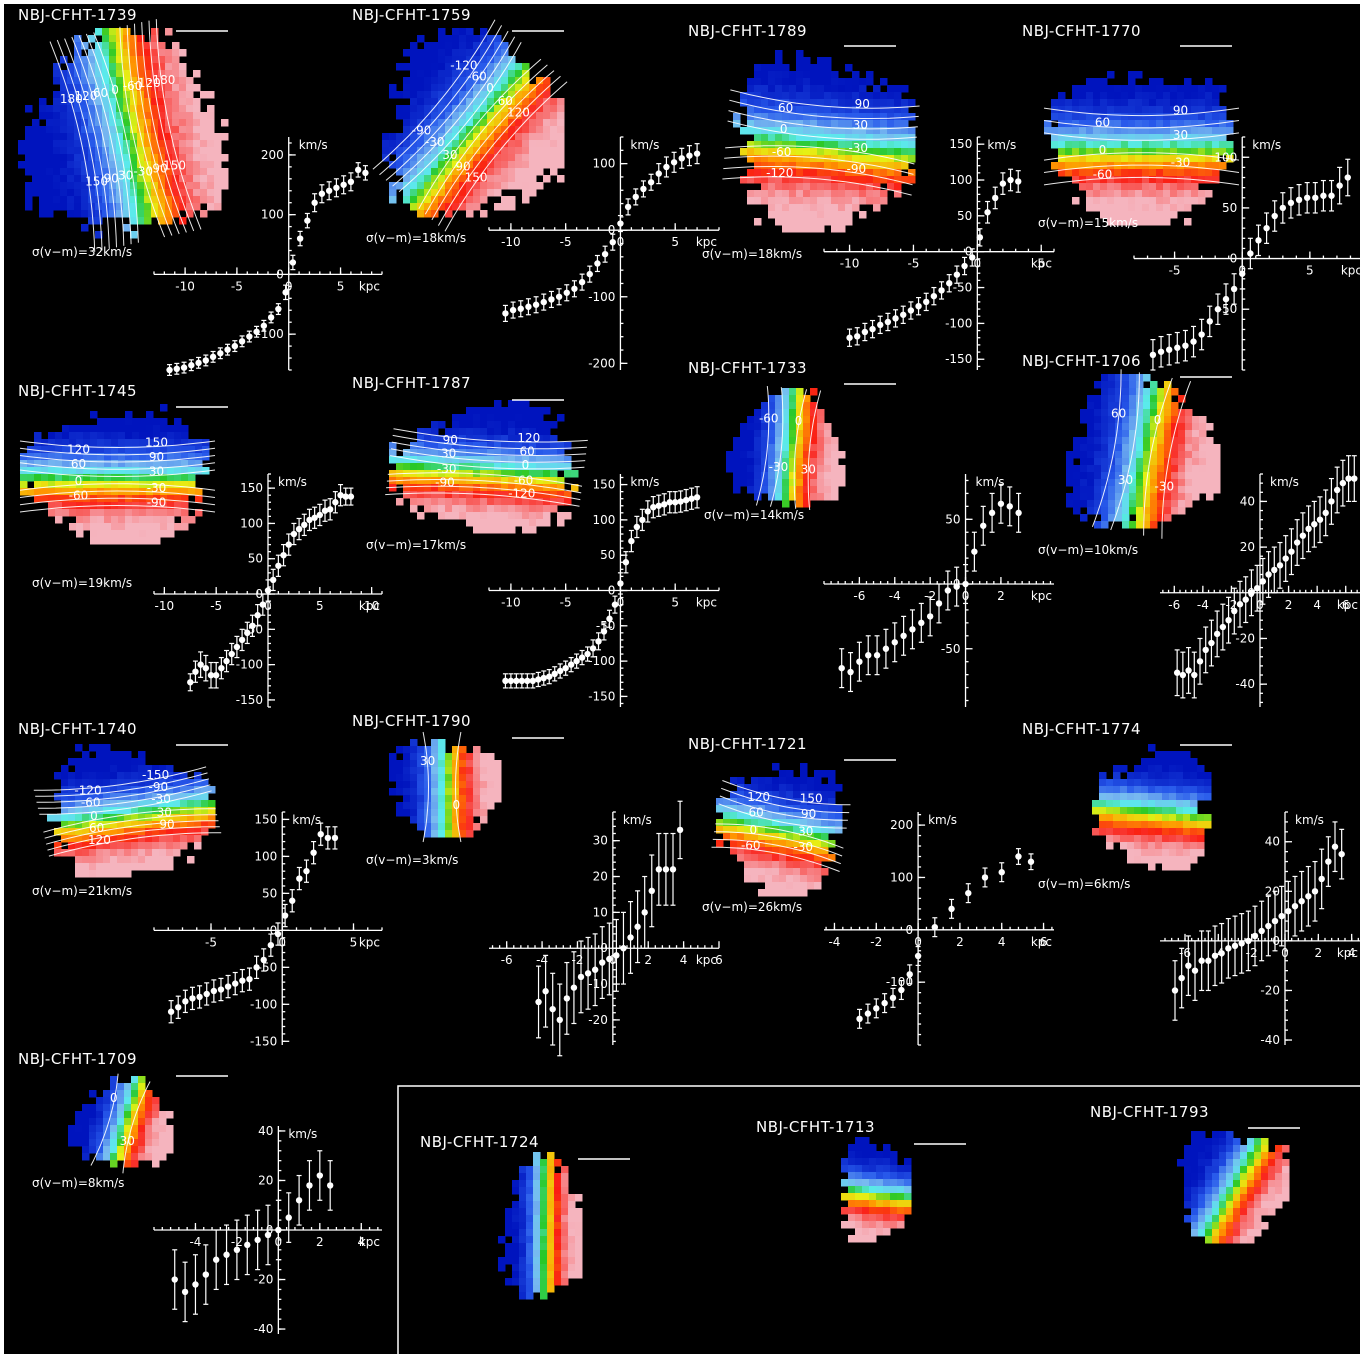  I want to click on y-tick-label: -50, so click(606, 626).